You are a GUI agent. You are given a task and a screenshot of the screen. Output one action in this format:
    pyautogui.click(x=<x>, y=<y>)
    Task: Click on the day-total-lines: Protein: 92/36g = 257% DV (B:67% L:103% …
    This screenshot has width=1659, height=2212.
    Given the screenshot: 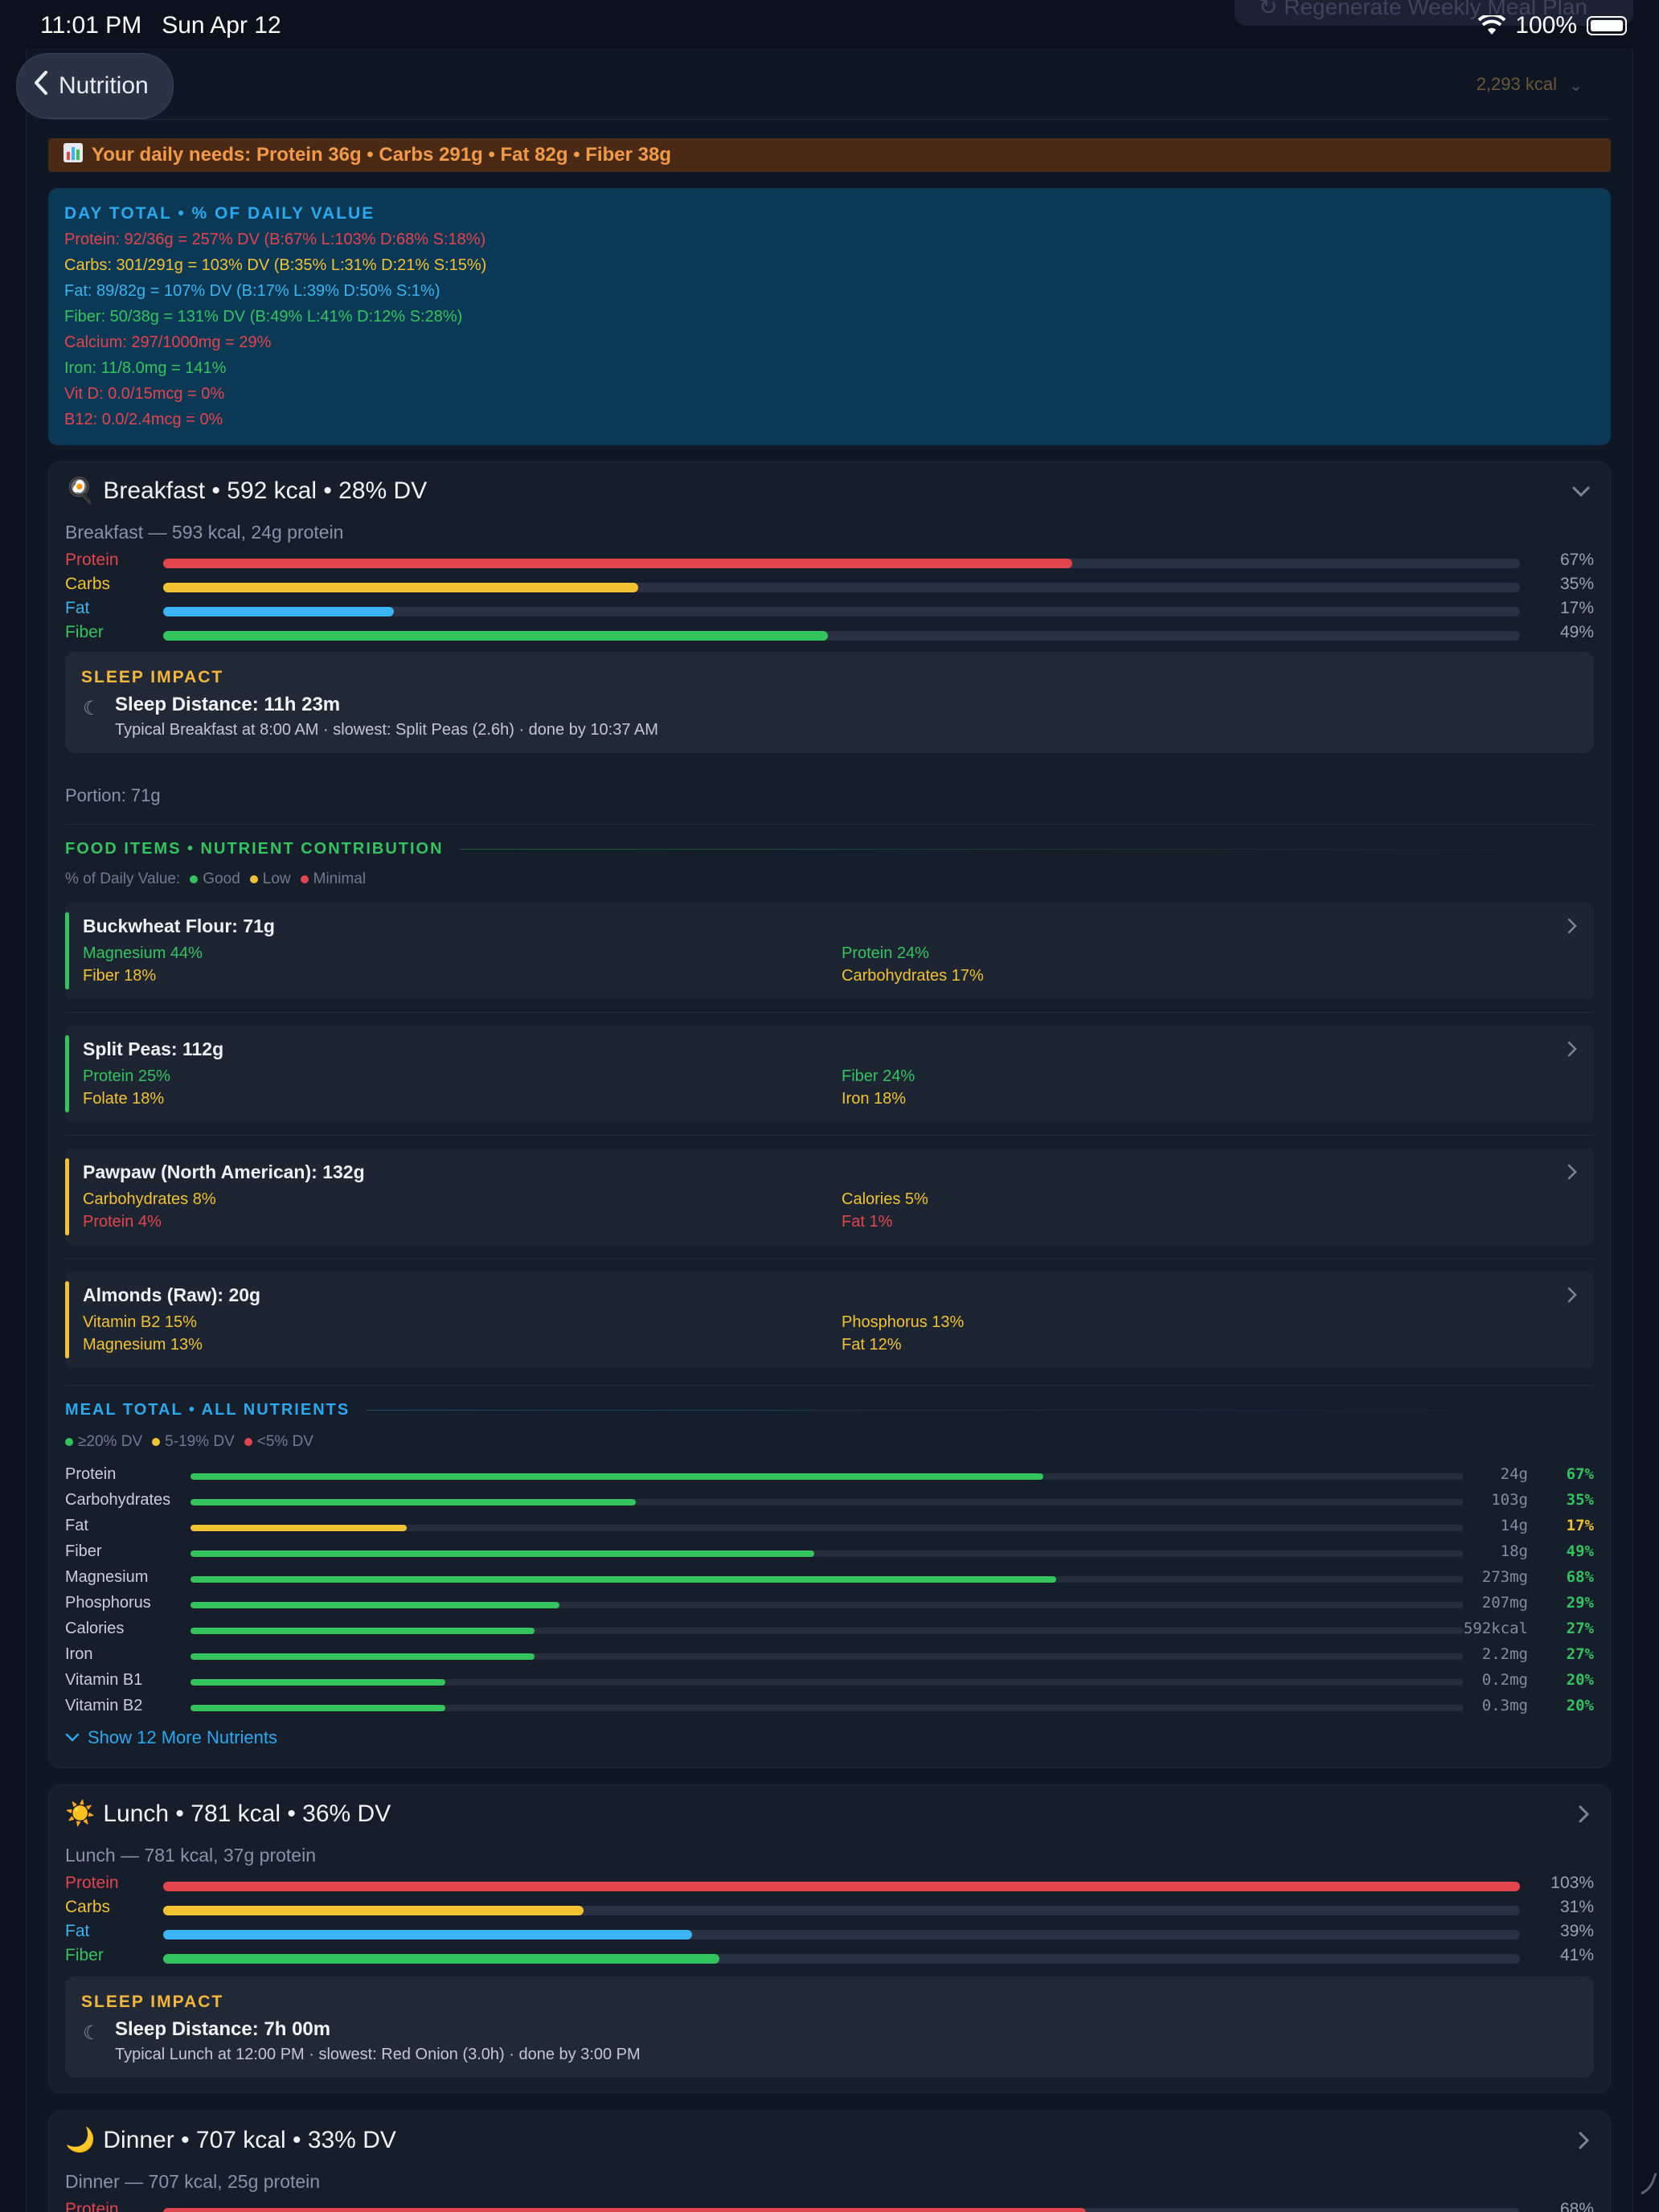 What is the action you would take?
    pyautogui.click(x=829, y=329)
    